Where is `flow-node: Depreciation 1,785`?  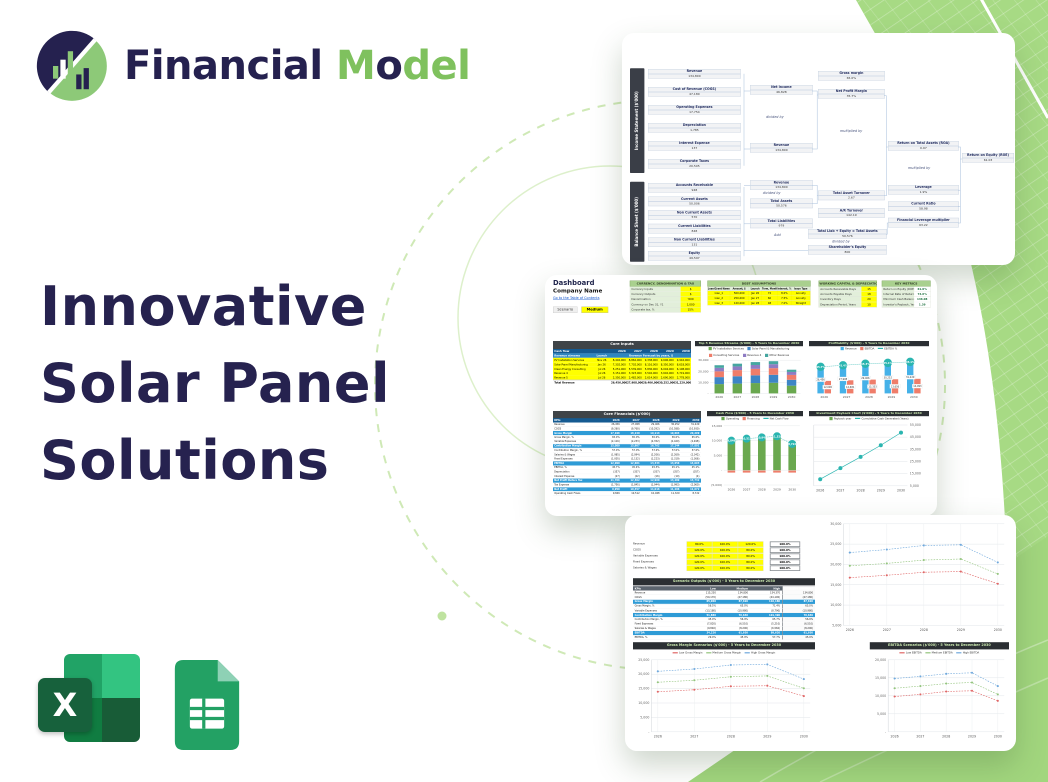 flow-node: Depreciation 1,785 is located at coordinates (694, 128).